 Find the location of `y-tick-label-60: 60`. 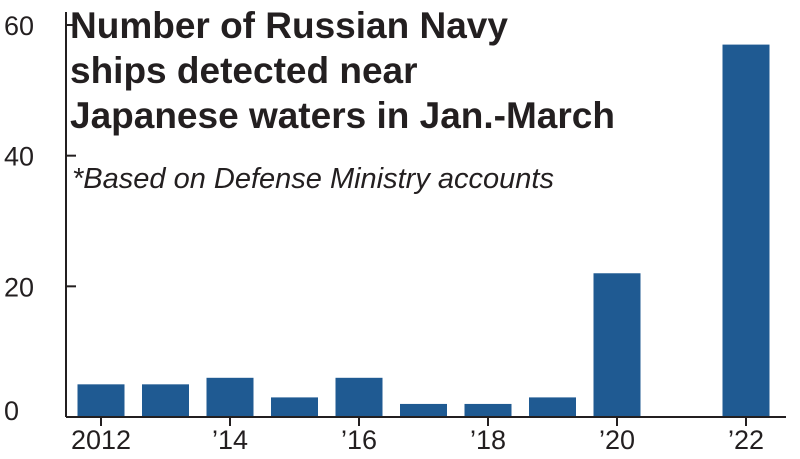

y-tick-label-60: 60 is located at coordinates (19, 26).